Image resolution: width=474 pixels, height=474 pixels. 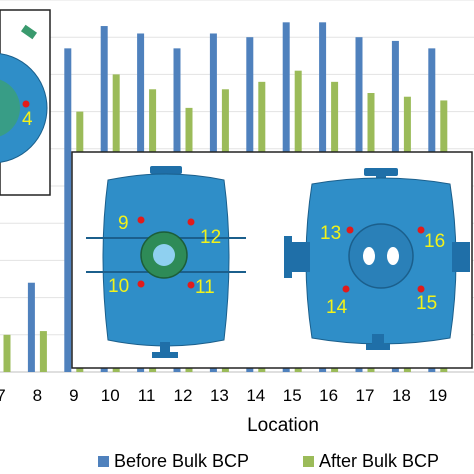 I want to click on cavity-left-image: 9 12 10 11, so click(x=166, y=262).